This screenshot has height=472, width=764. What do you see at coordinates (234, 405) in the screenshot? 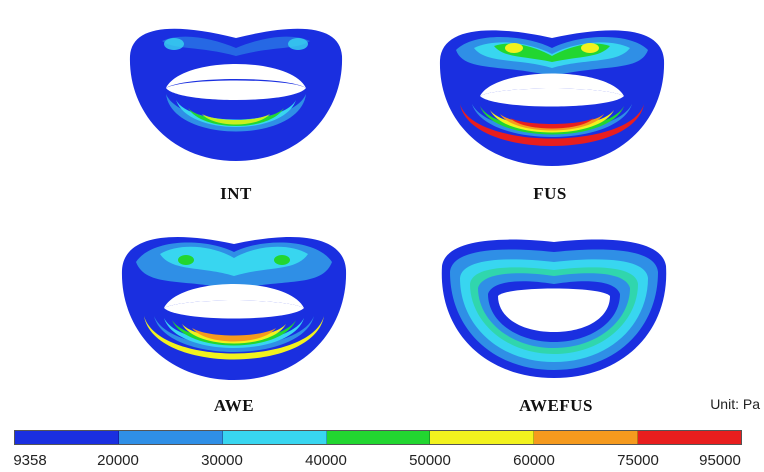
I see `panel-label-awe: AWE` at bounding box center [234, 405].